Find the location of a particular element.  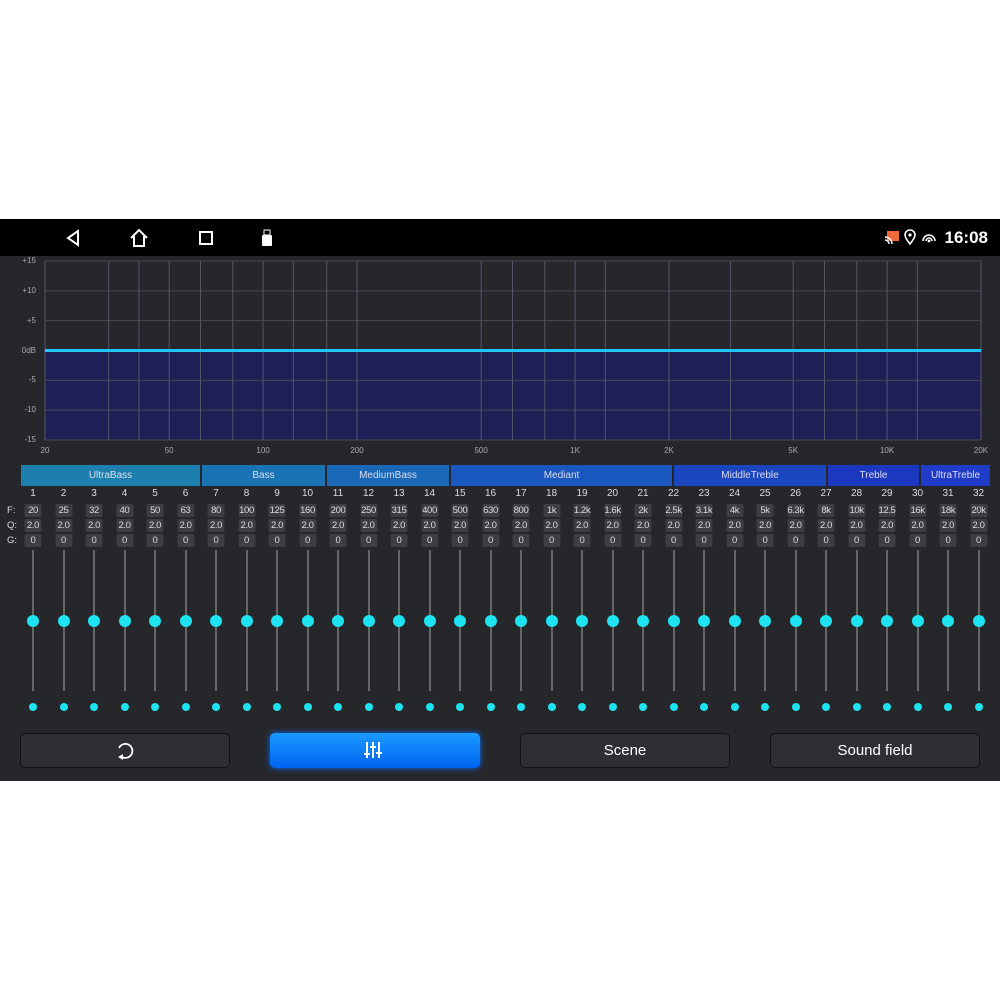

freq-field: 12.5 is located at coordinates (887, 510).